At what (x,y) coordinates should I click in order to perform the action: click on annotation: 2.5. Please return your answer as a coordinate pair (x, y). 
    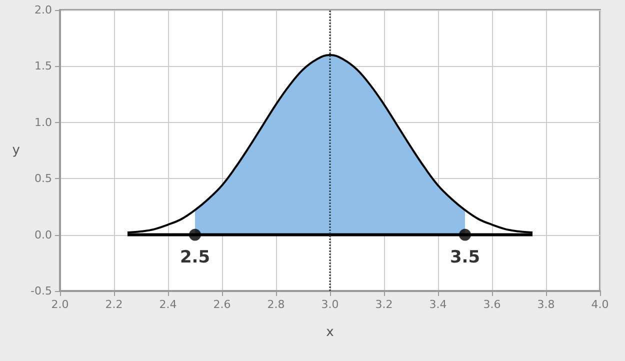
    Looking at the image, I should click on (195, 257).